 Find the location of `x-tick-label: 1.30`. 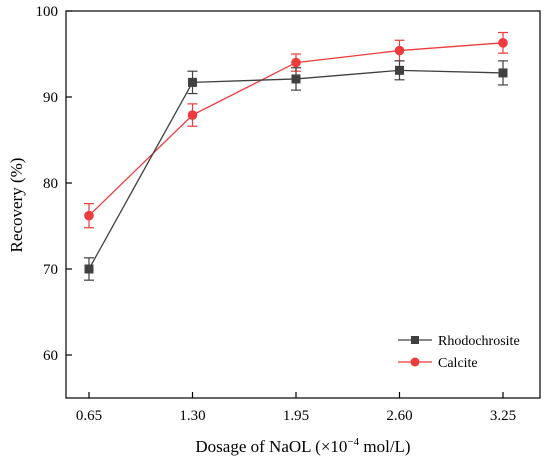

x-tick-label: 1.30 is located at coordinates (192, 416).